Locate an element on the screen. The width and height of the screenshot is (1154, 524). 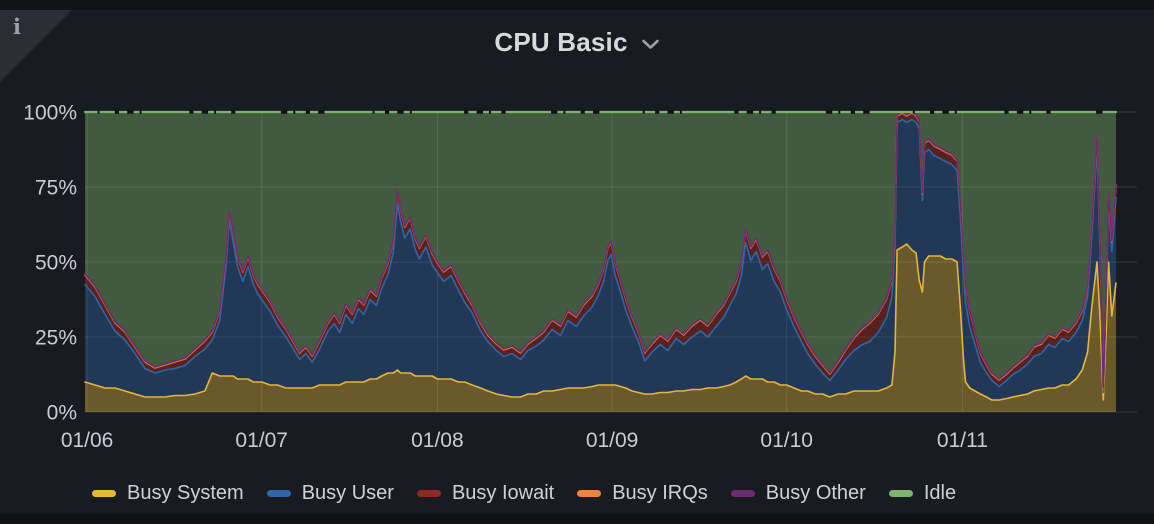
x-axis-label: 01/06 is located at coordinates (87, 440).